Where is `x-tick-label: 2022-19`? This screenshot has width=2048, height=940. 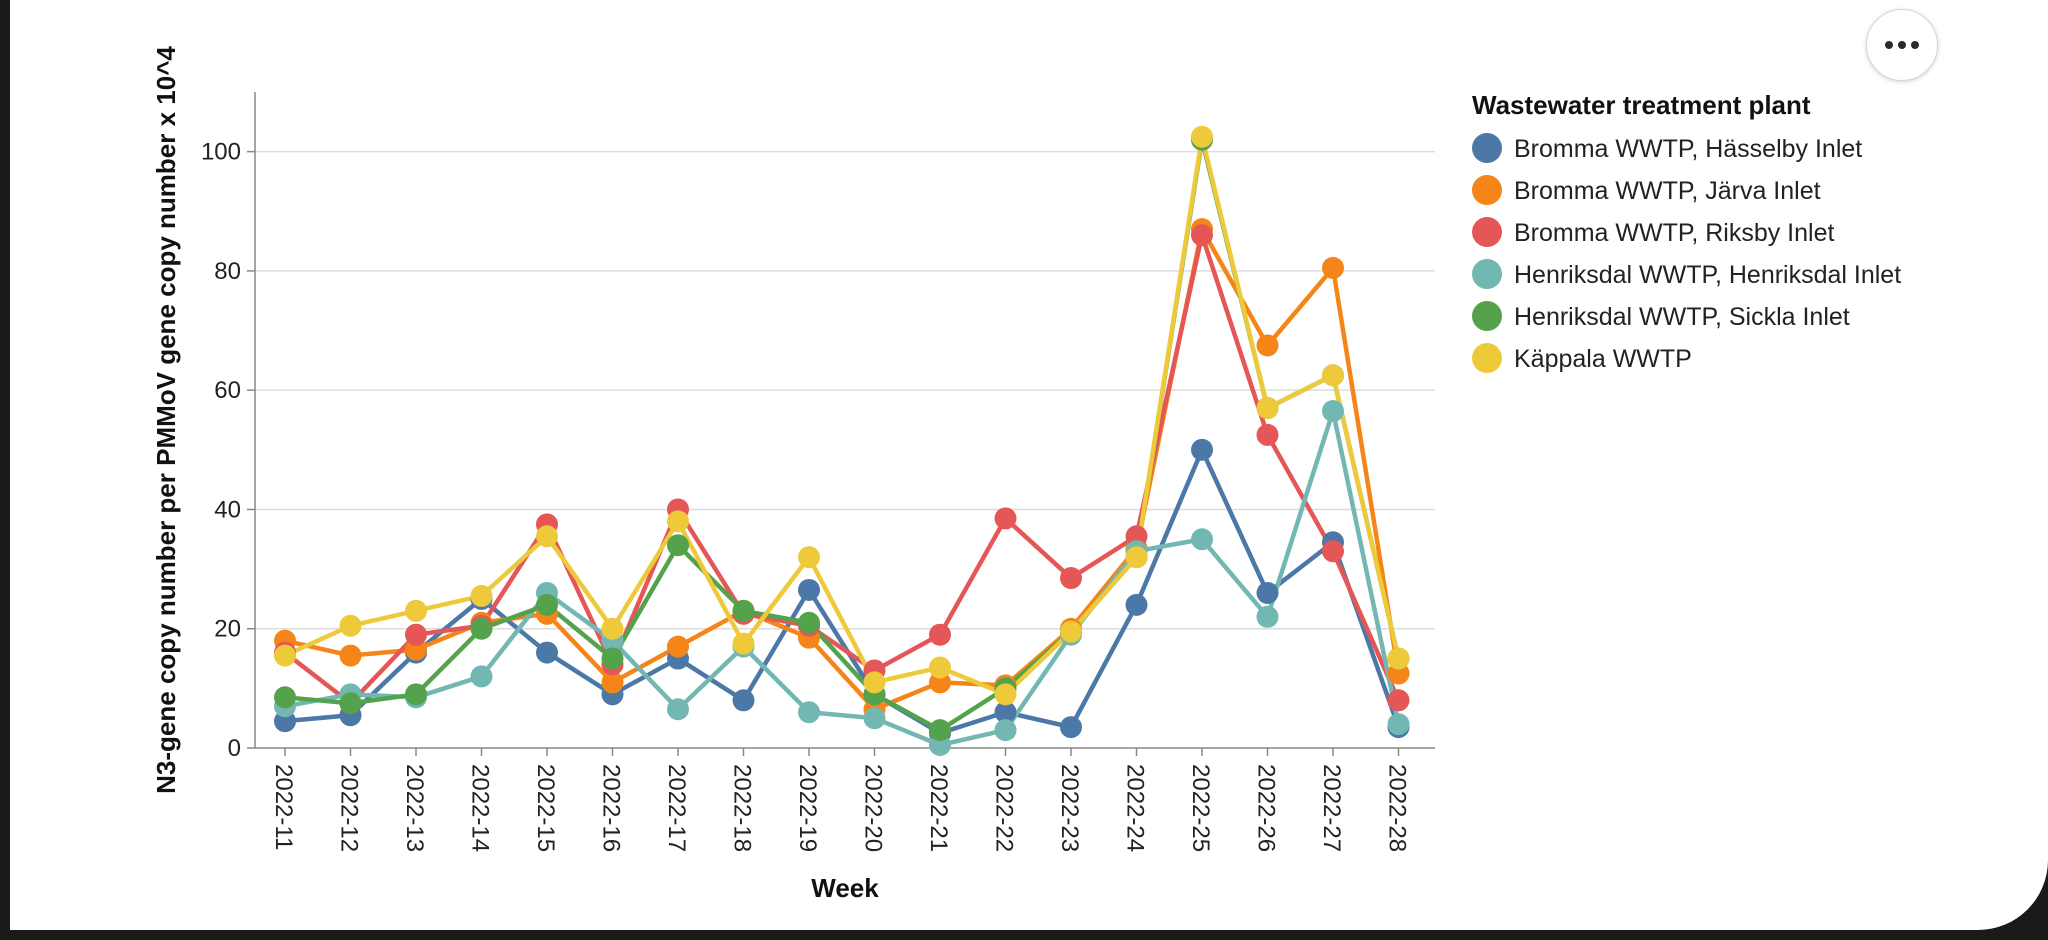
x-tick-label: 2022-19 is located at coordinates (807, 808).